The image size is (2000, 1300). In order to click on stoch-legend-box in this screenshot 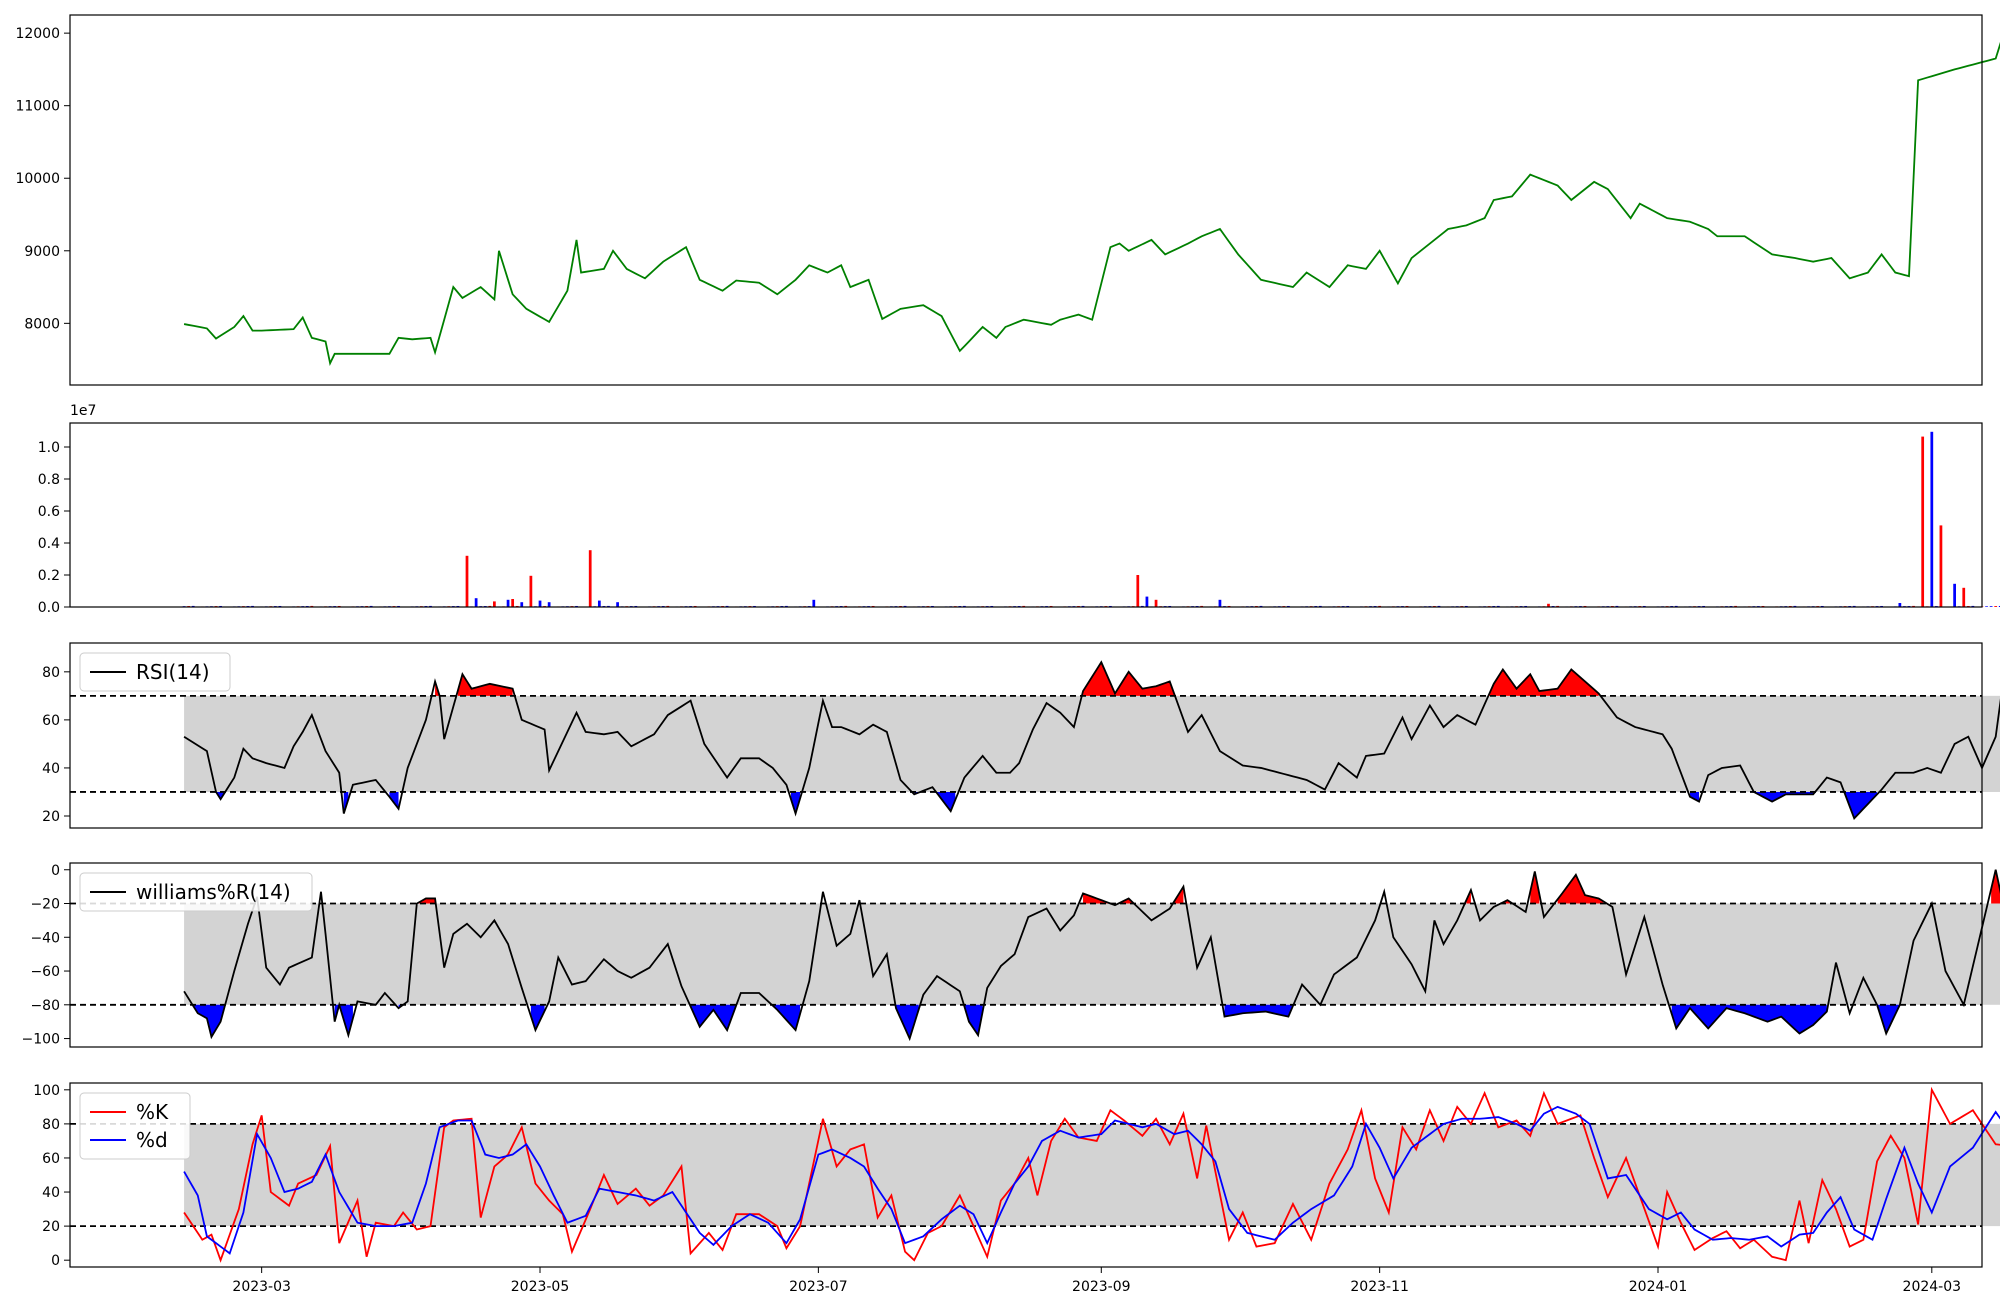, I will do `click(135, 1126)`.